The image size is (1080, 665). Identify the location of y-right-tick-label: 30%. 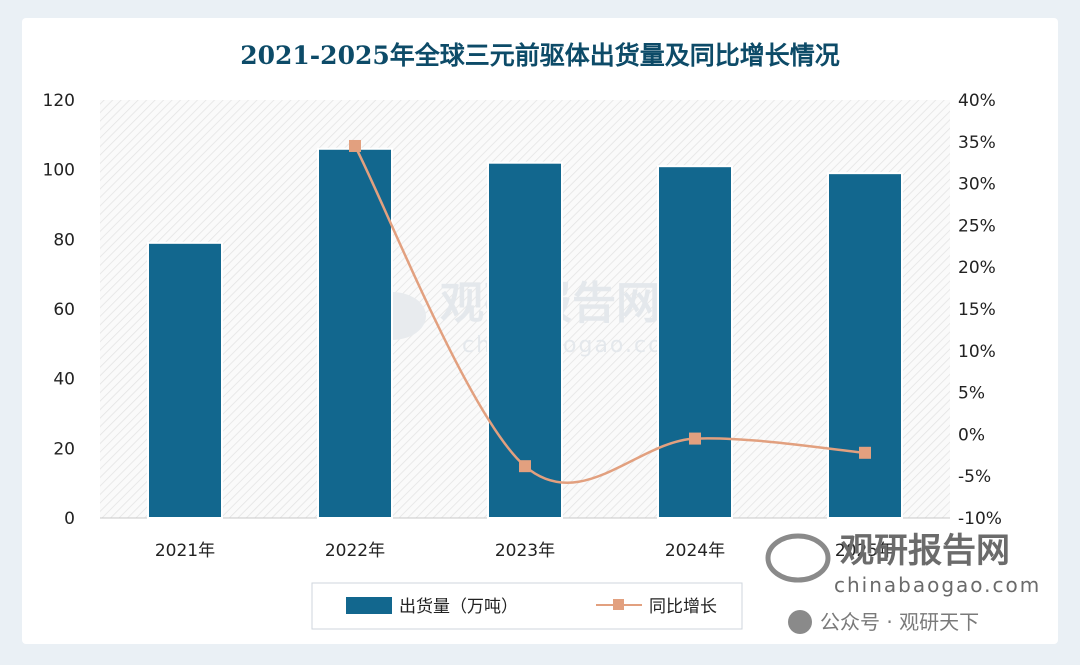
(977, 185).